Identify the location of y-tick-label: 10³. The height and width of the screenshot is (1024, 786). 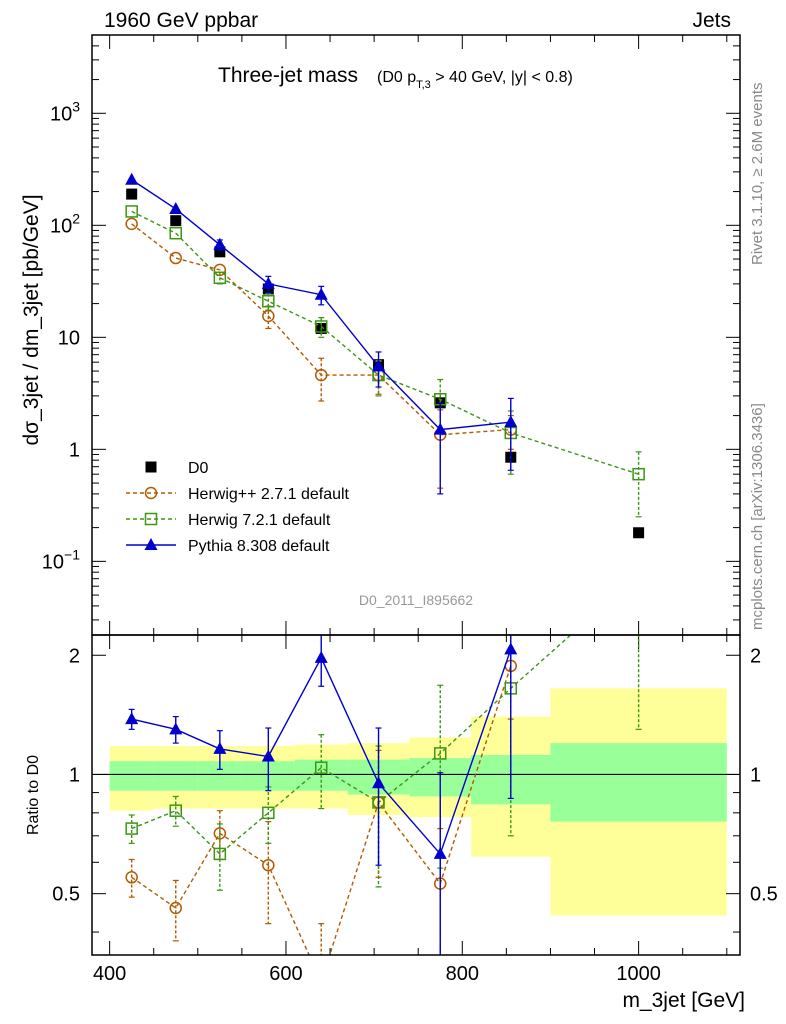
(65, 111).